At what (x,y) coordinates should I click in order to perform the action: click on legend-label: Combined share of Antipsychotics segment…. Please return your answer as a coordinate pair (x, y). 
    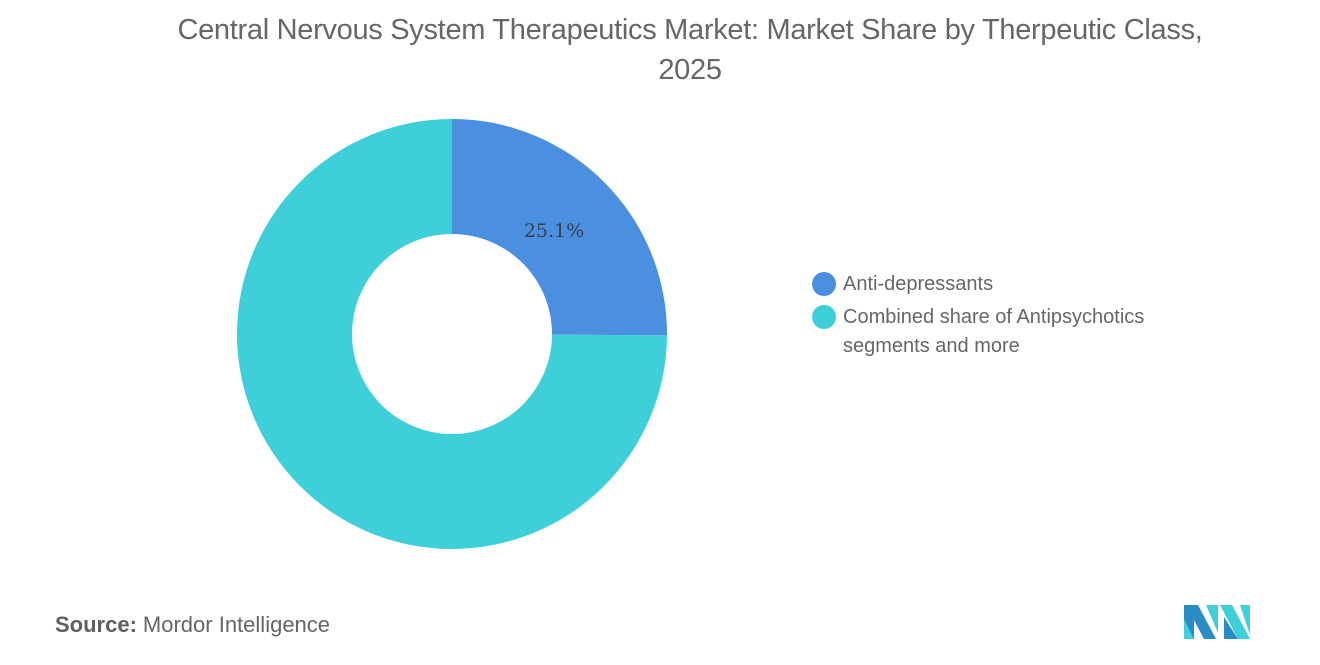
    Looking at the image, I should click on (994, 331).